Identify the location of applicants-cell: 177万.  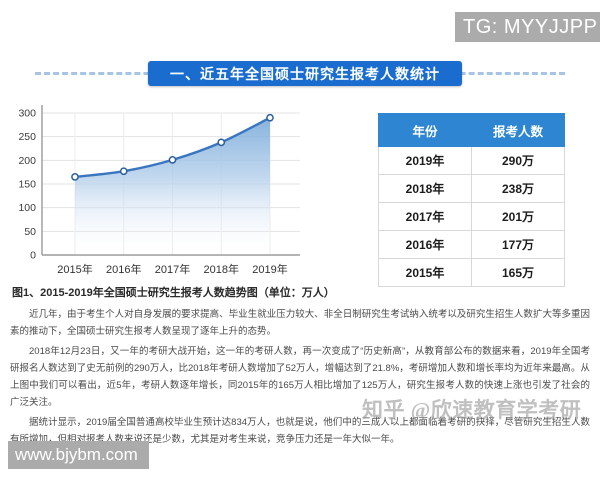
(518, 244).